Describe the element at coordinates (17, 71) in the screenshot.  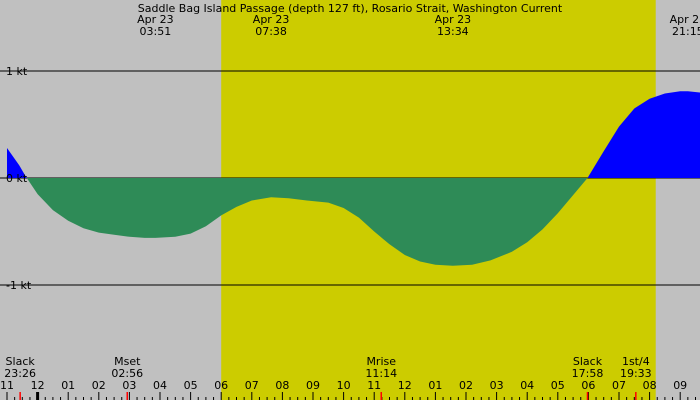
I see `y-tick-label: 1 kt` at that location.